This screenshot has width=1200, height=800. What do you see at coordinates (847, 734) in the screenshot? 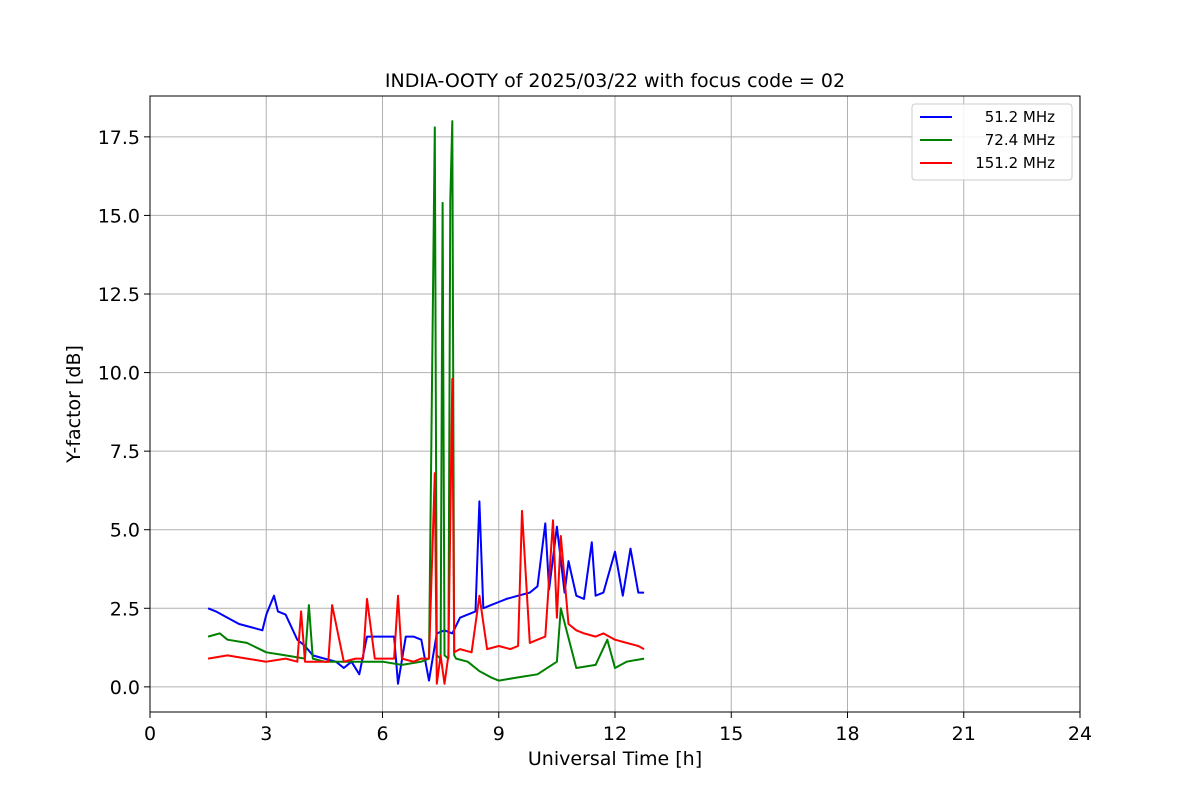
I see `x-tick-label: 18` at bounding box center [847, 734].